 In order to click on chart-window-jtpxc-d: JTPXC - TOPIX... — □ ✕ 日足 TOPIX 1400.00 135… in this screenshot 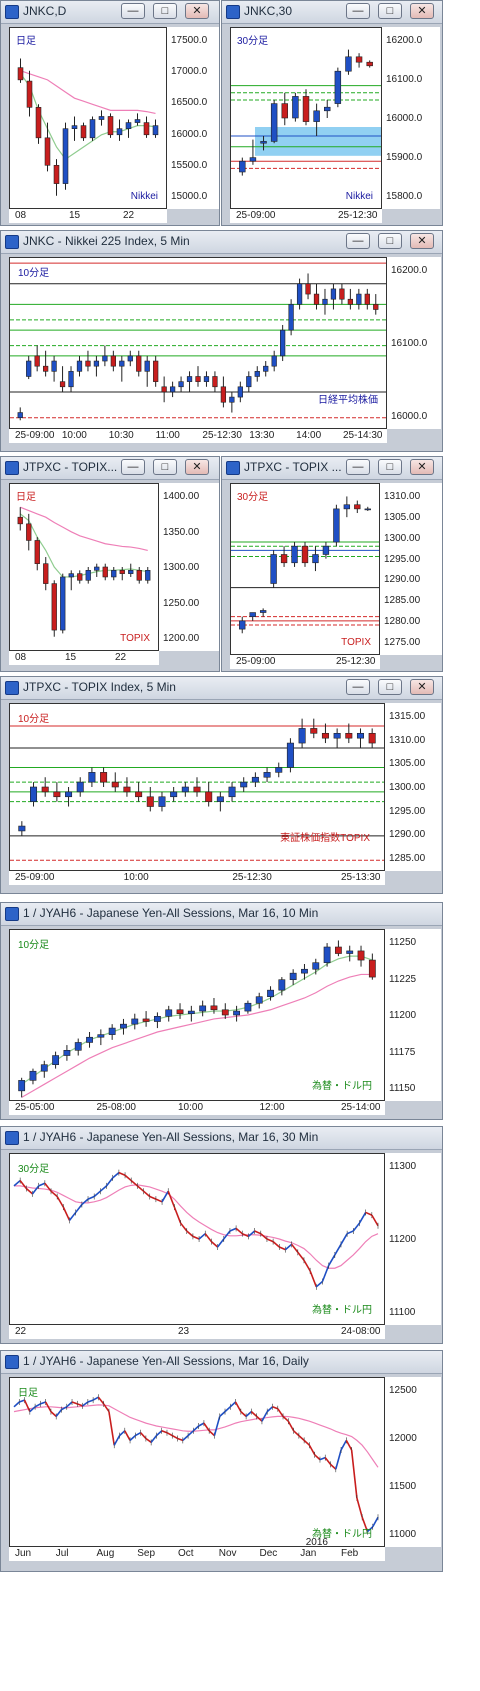, I will do `click(110, 564)`.